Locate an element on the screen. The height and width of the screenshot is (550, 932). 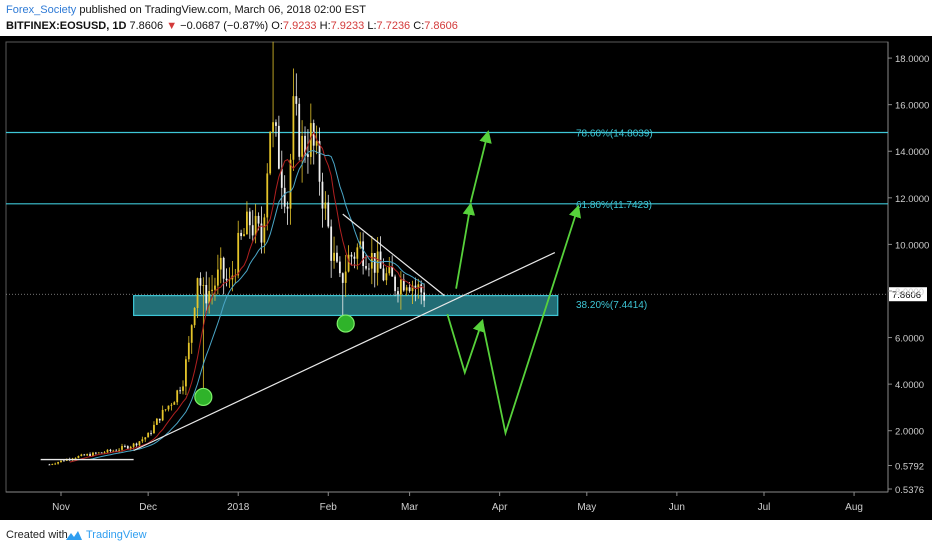
change-text: −0.0687 (−0.87%) is located at coordinates (224, 26).